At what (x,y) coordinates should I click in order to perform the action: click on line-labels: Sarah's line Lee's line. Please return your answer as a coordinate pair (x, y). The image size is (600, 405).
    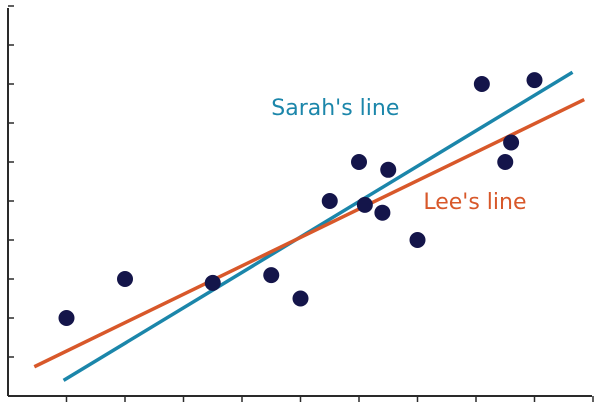
    Looking at the image, I should click on (398, 155).